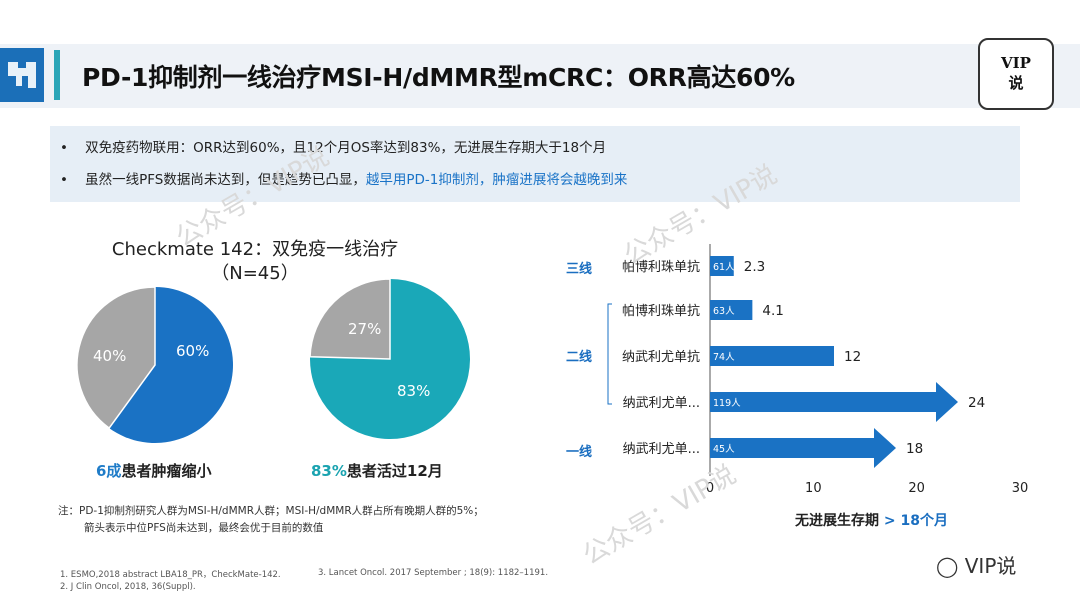  Describe the element at coordinates (438, 77) in the screenshot. I see `page-title: PD-1抑制剂一线治疗MSI-H/dMMR型mCRC：ORR高达60%` at that location.